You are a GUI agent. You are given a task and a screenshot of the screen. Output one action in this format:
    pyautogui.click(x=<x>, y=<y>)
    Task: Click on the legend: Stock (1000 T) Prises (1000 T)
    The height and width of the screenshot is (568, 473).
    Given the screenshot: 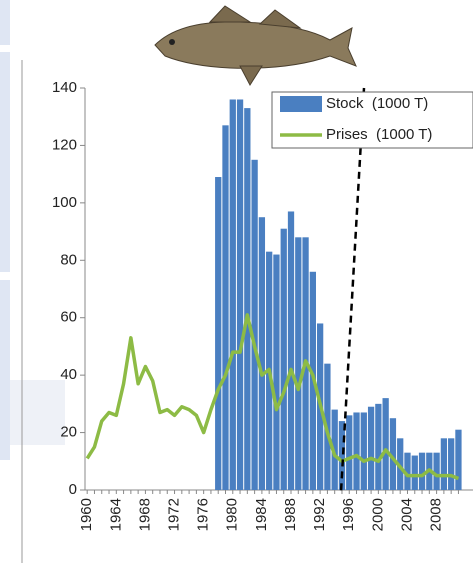 What is the action you would take?
    pyautogui.click(x=356, y=119)
    